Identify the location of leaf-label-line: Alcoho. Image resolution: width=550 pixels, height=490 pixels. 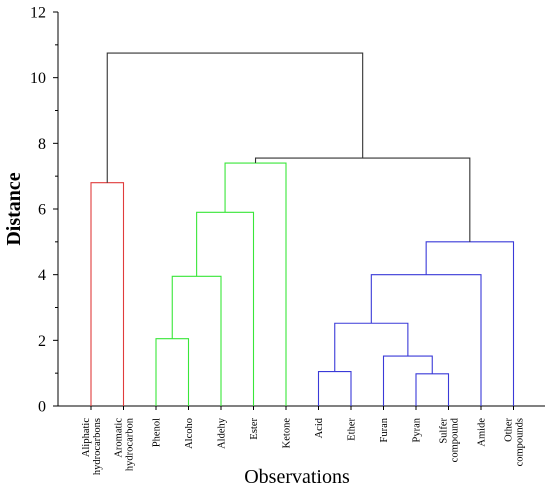
(189, 433).